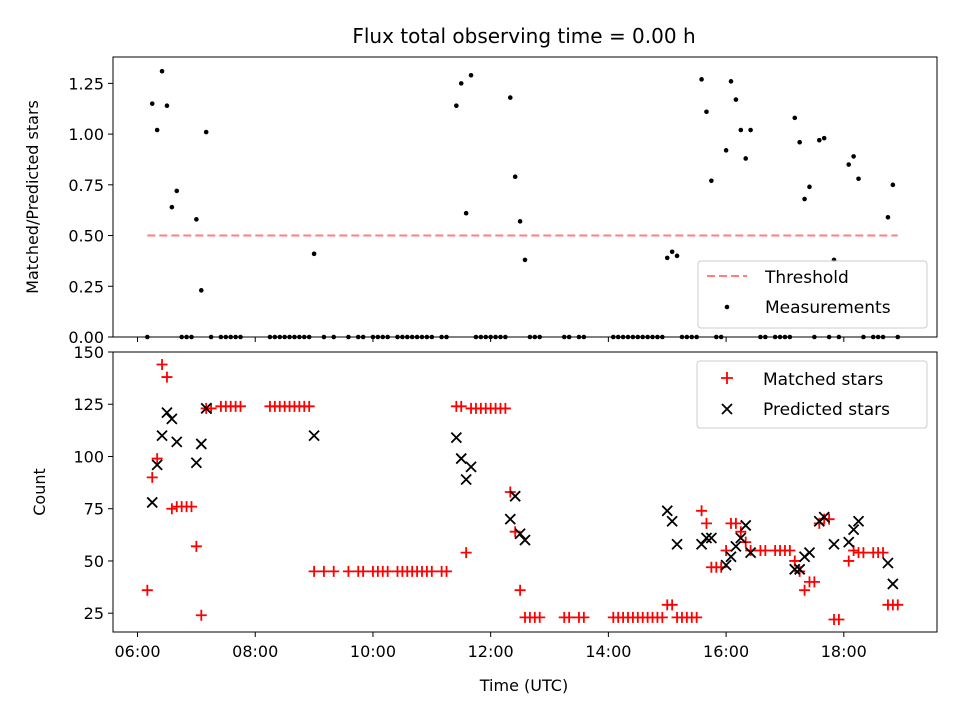 The width and height of the screenshot is (960, 720). I want to click on bottom-y-tick-label-0: 25, so click(94, 613).